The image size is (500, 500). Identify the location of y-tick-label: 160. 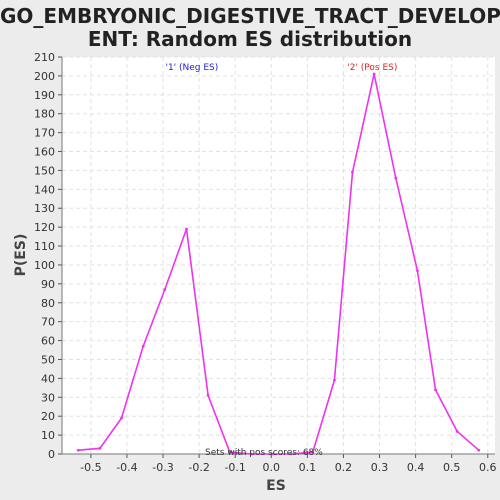
(44, 152).